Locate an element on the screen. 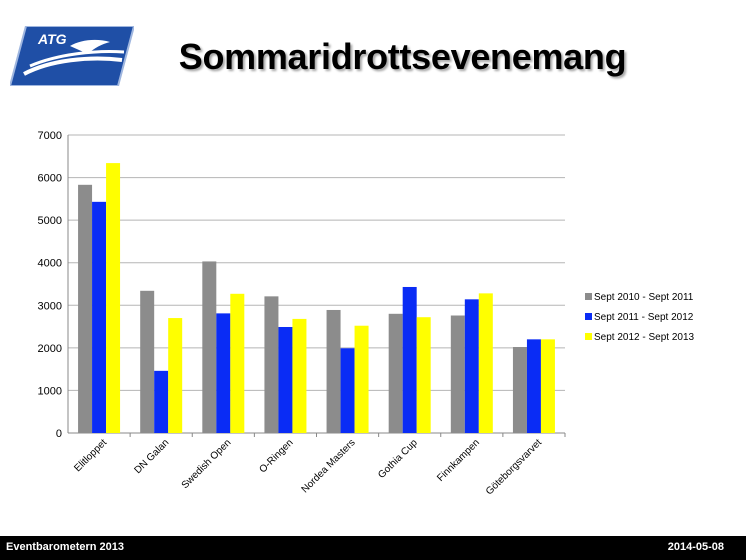 This screenshot has height=560, width=746. legend-label: Sept 2011 - Sept 2012 is located at coordinates (644, 317).